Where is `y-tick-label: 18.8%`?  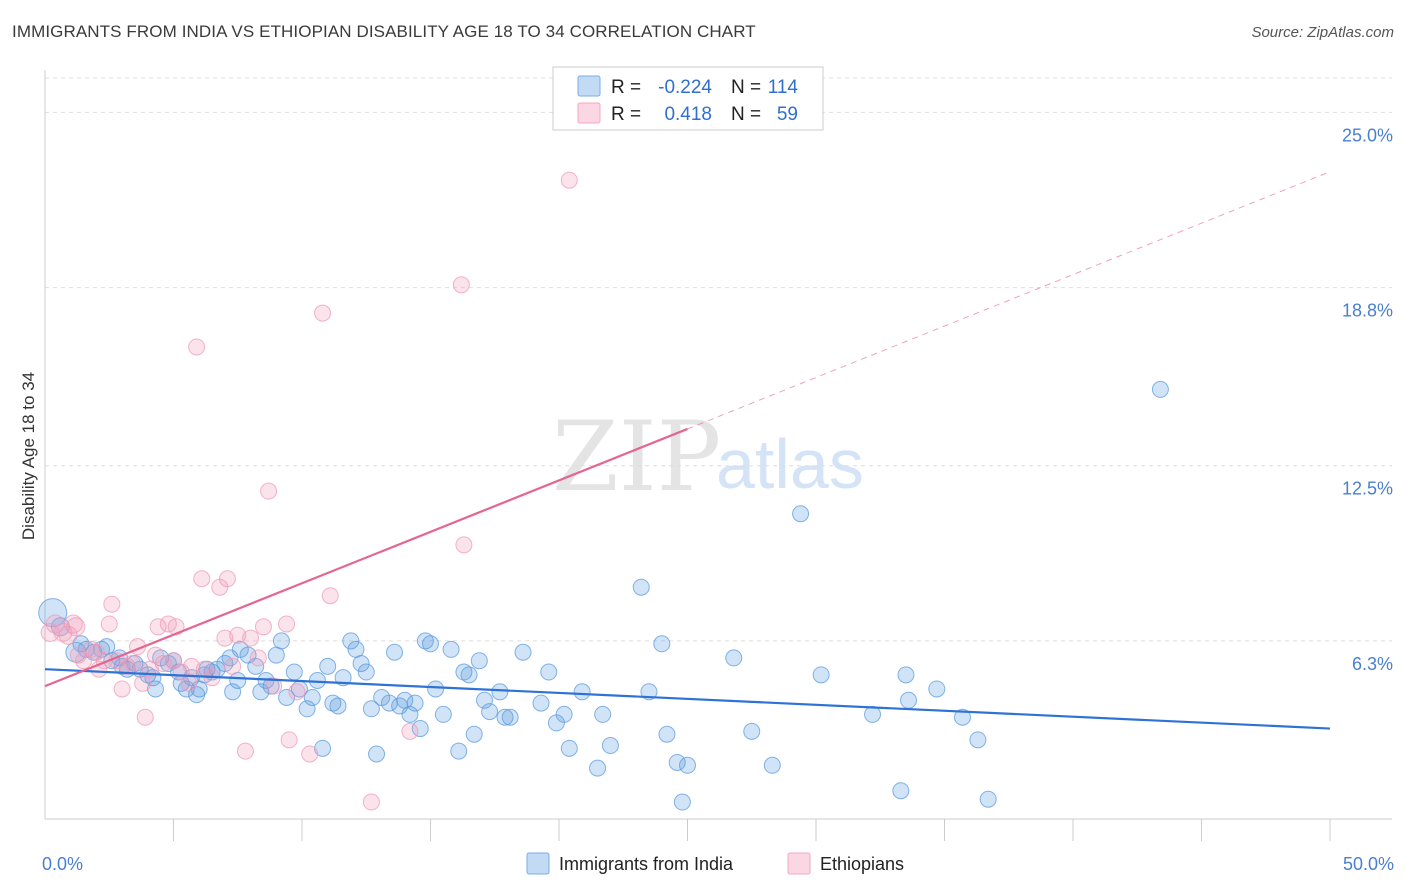 y-tick-label: 18.8% is located at coordinates (1367, 311).